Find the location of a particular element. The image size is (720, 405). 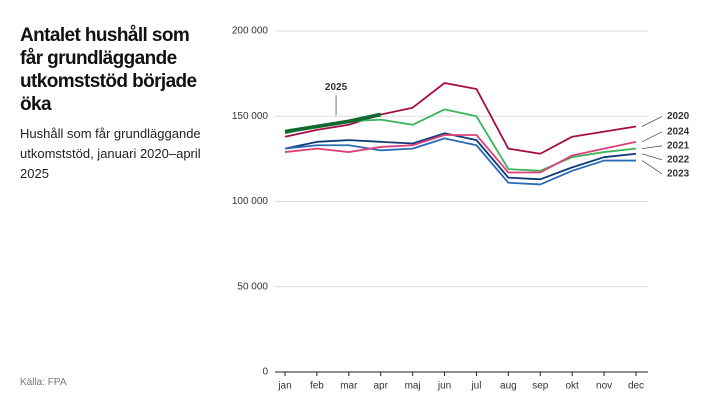

y-tick-label: 200 000 is located at coordinates (250, 31).